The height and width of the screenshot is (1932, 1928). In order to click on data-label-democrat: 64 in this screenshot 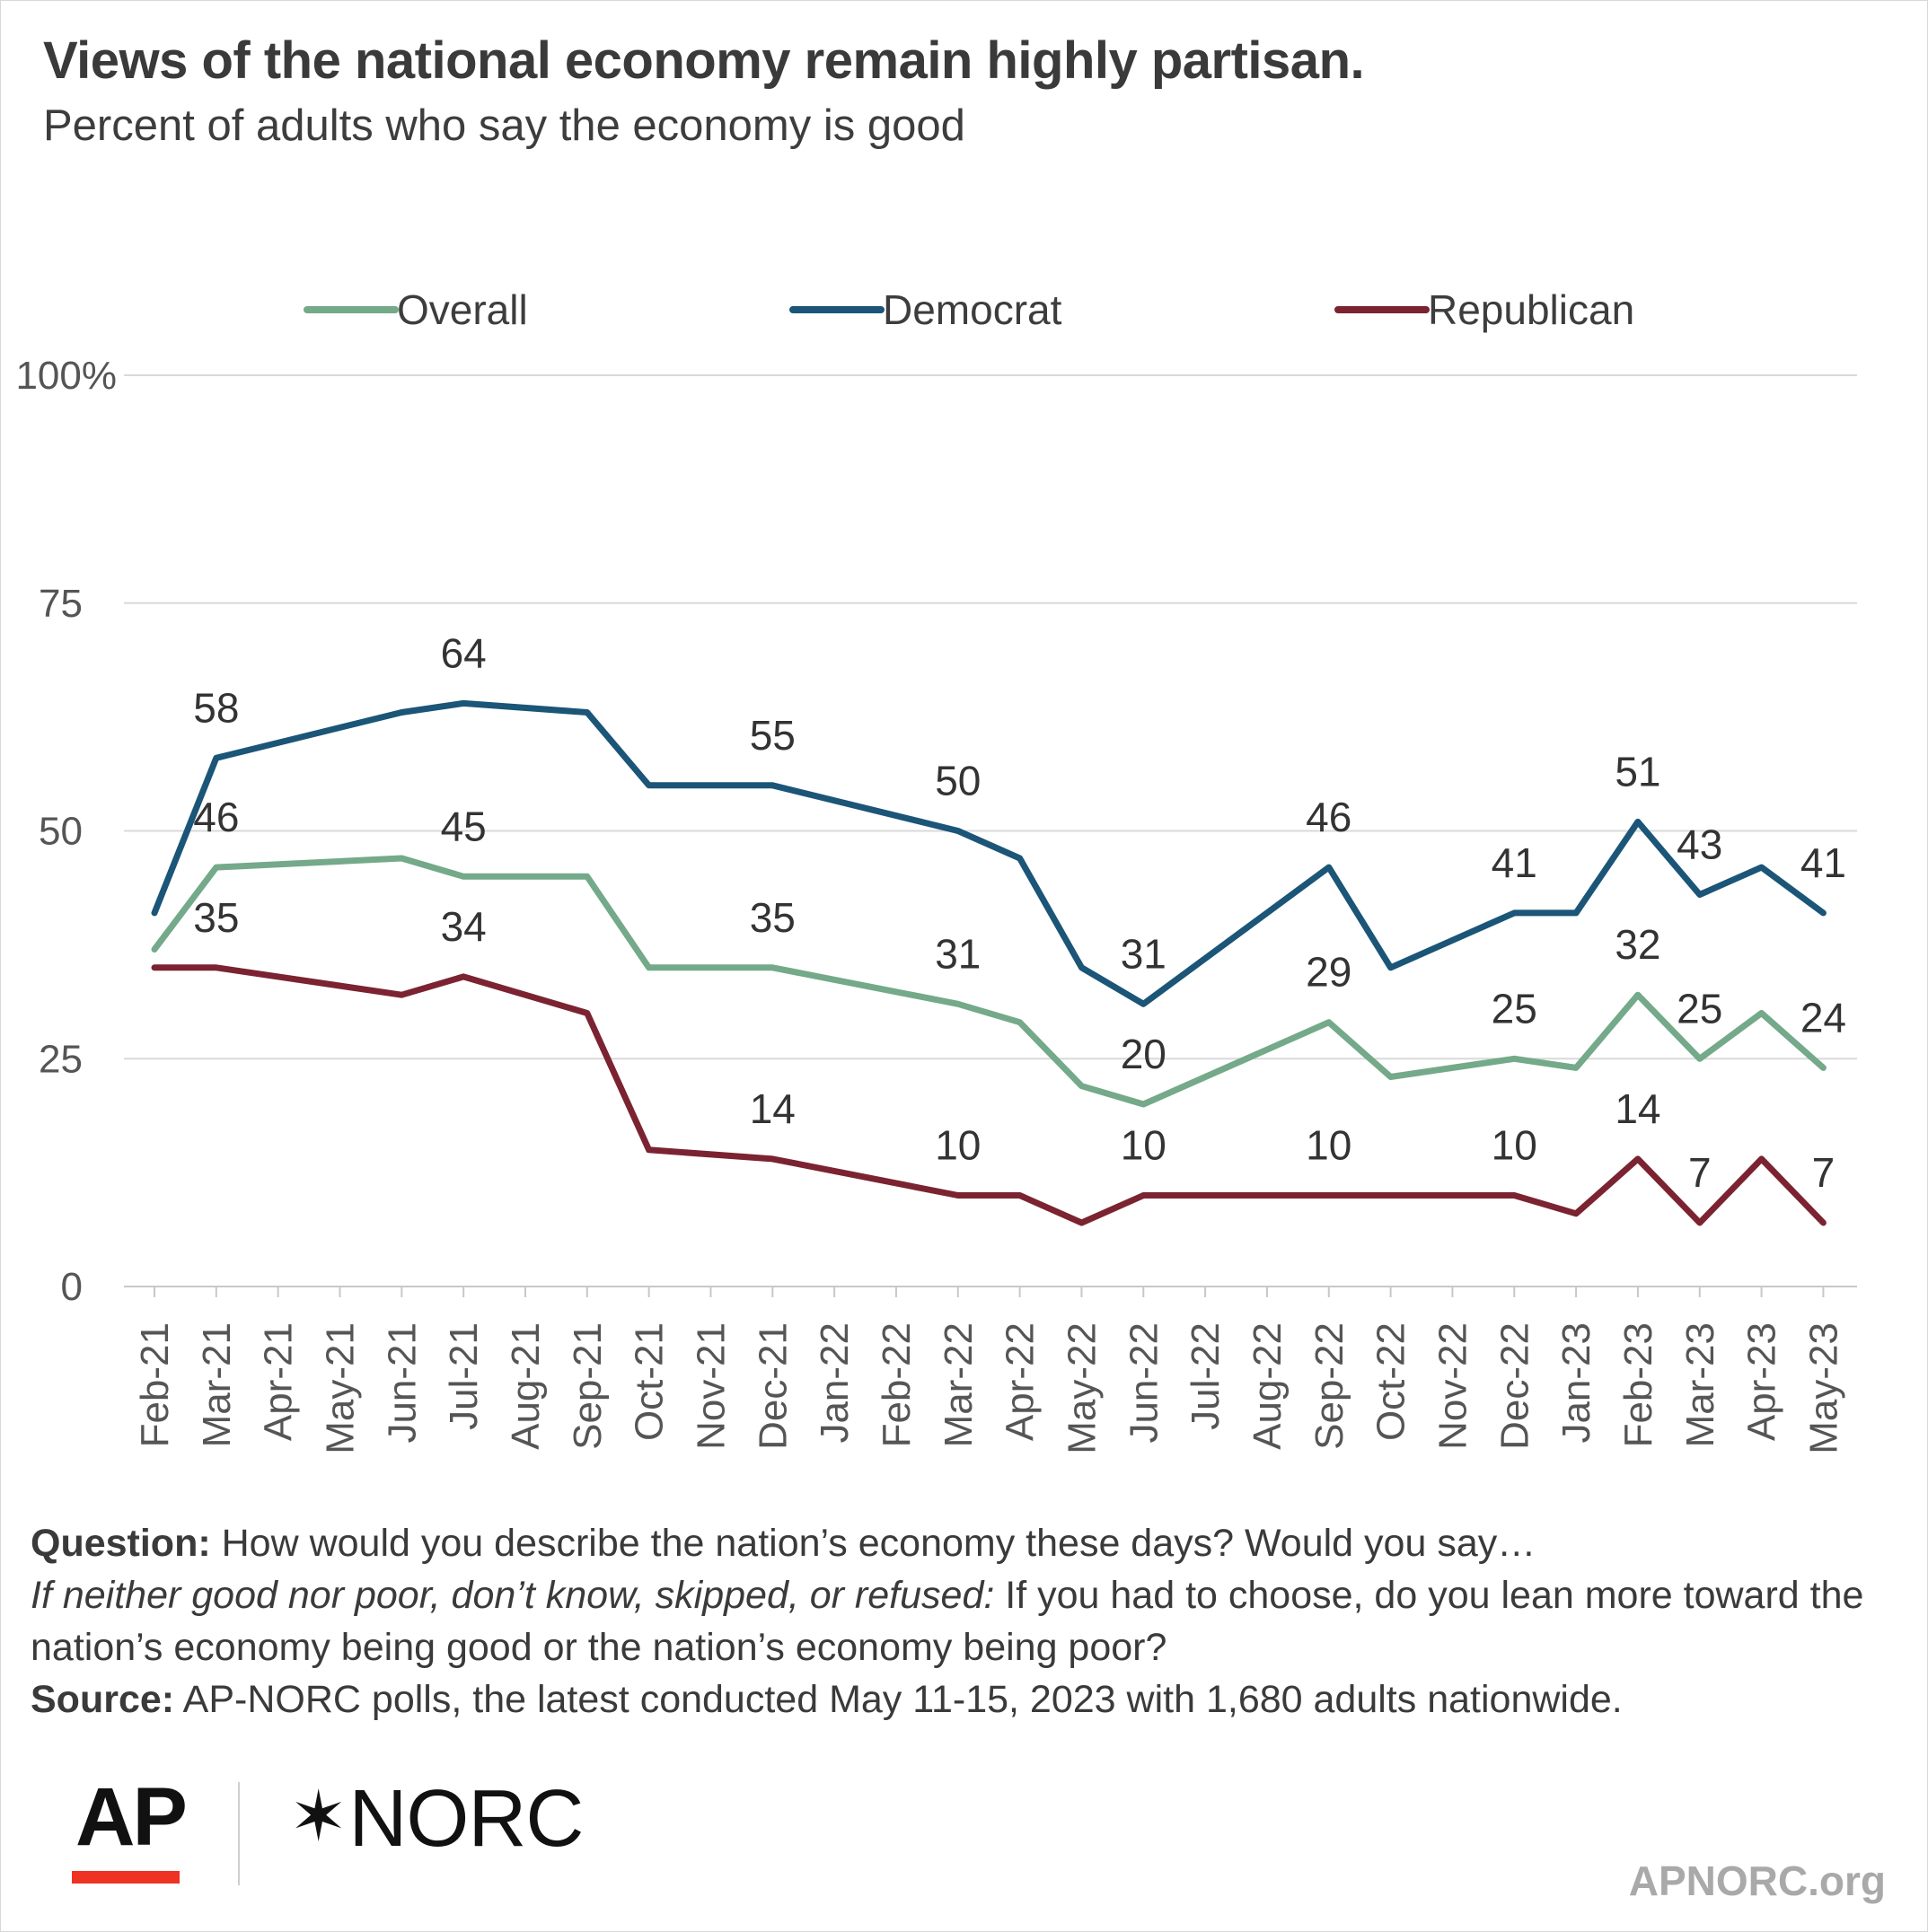, I will do `click(464, 652)`.